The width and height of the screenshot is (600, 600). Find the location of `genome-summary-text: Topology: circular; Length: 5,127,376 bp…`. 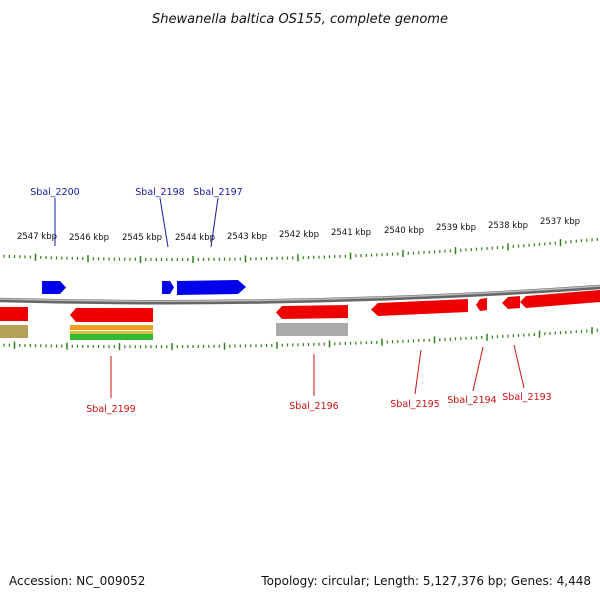

genome-summary-text: Topology: circular; Length: 5,127,376 bp… is located at coordinates (425, 581).